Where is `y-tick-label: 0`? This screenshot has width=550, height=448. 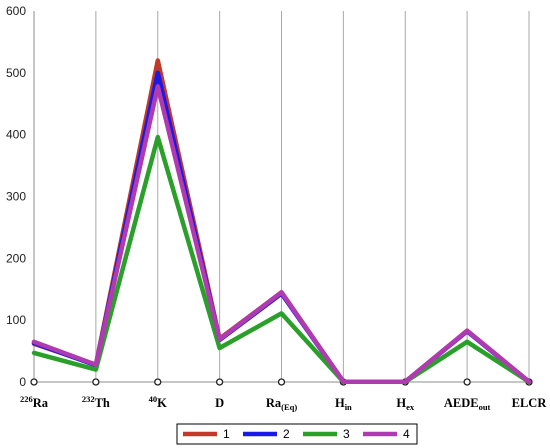
y-tick-label: 0 is located at coordinates (22, 382).